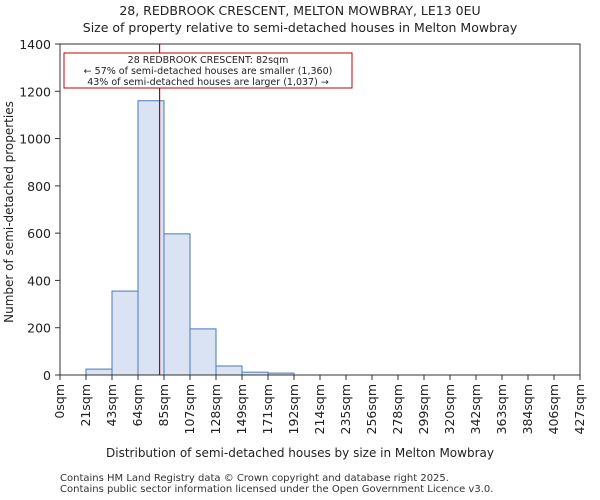 The image size is (600, 500). Describe the element at coordinates (553, 409) in the screenshot. I see `x-tick-label: 406sqm` at that location.